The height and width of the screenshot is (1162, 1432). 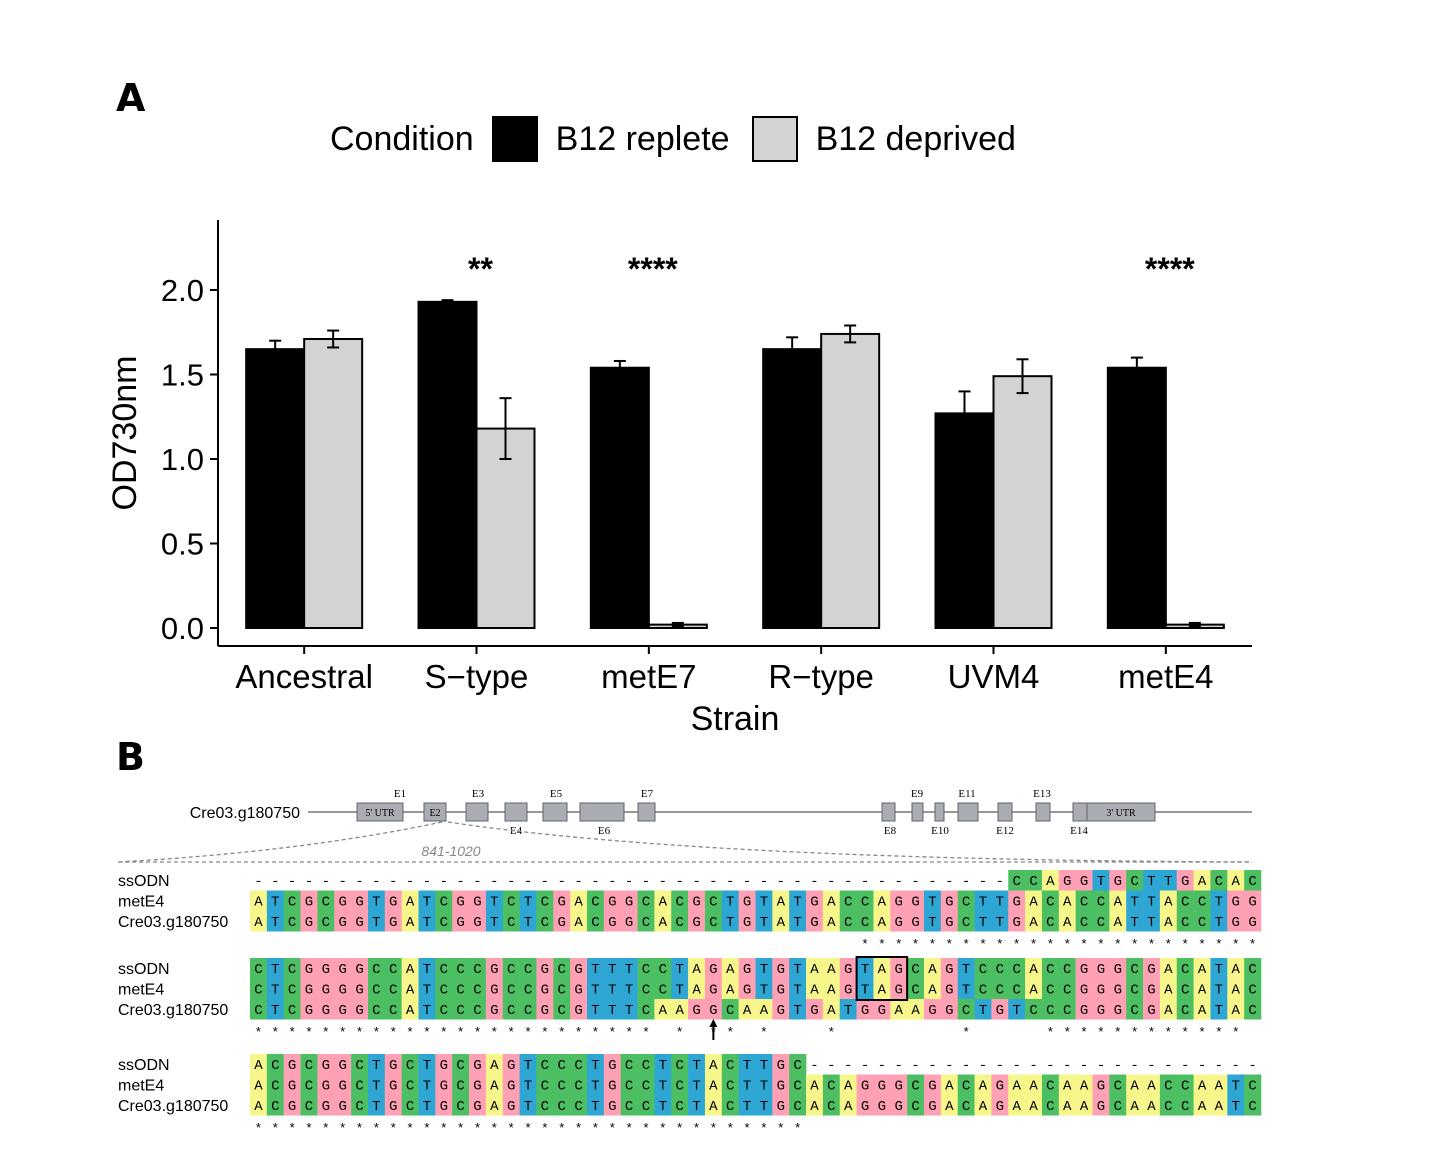 What do you see at coordinates (1185, 1087) in the screenshot?
I see `base-3-2-55: C` at bounding box center [1185, 1087].